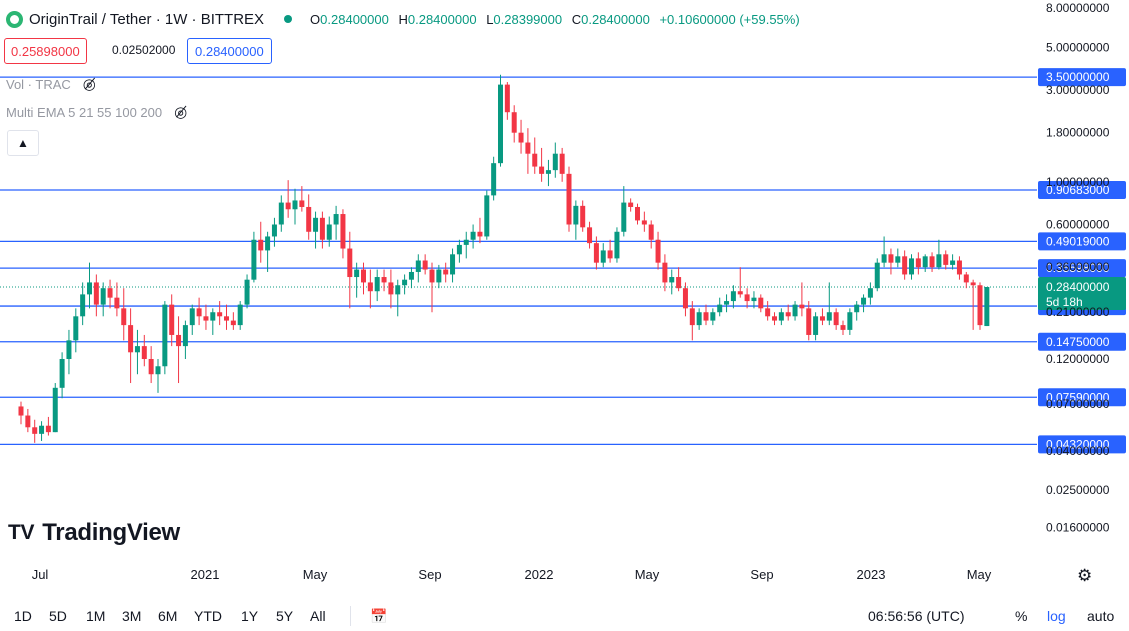 This screenshot has width=1129, height=631. I want to click on log-scale-toggle: log, so click(1056, 616).